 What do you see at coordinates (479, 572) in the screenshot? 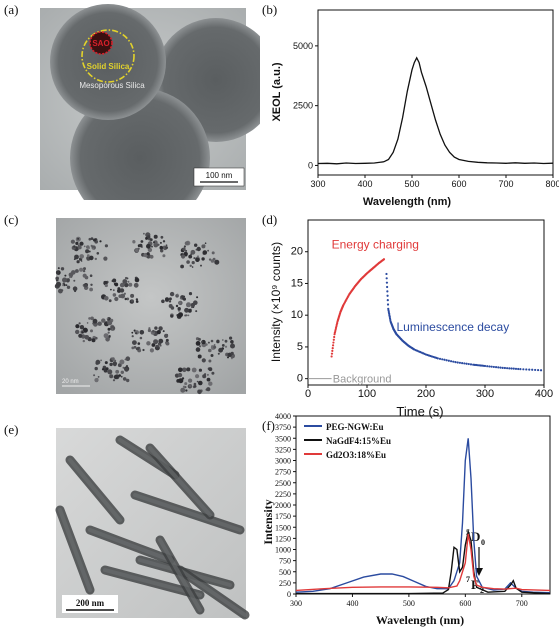
I see `arrow-head-icon` at bounding box center [479, 572].